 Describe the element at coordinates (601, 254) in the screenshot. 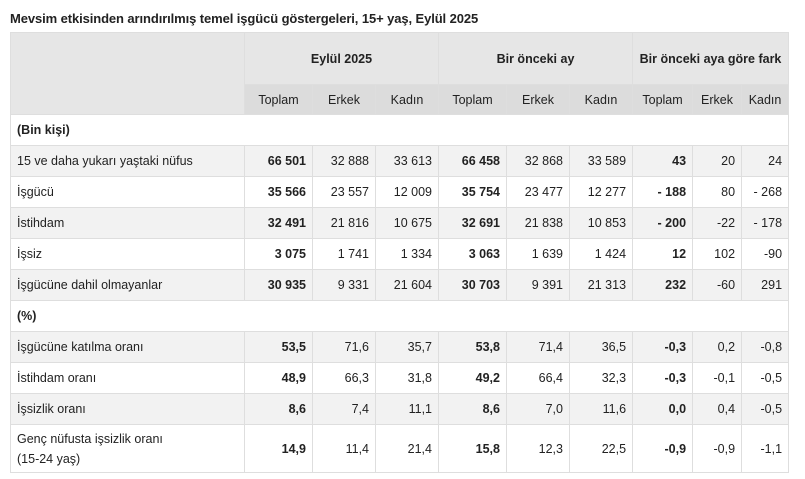

I see `value-cell: 1 424` at that location.